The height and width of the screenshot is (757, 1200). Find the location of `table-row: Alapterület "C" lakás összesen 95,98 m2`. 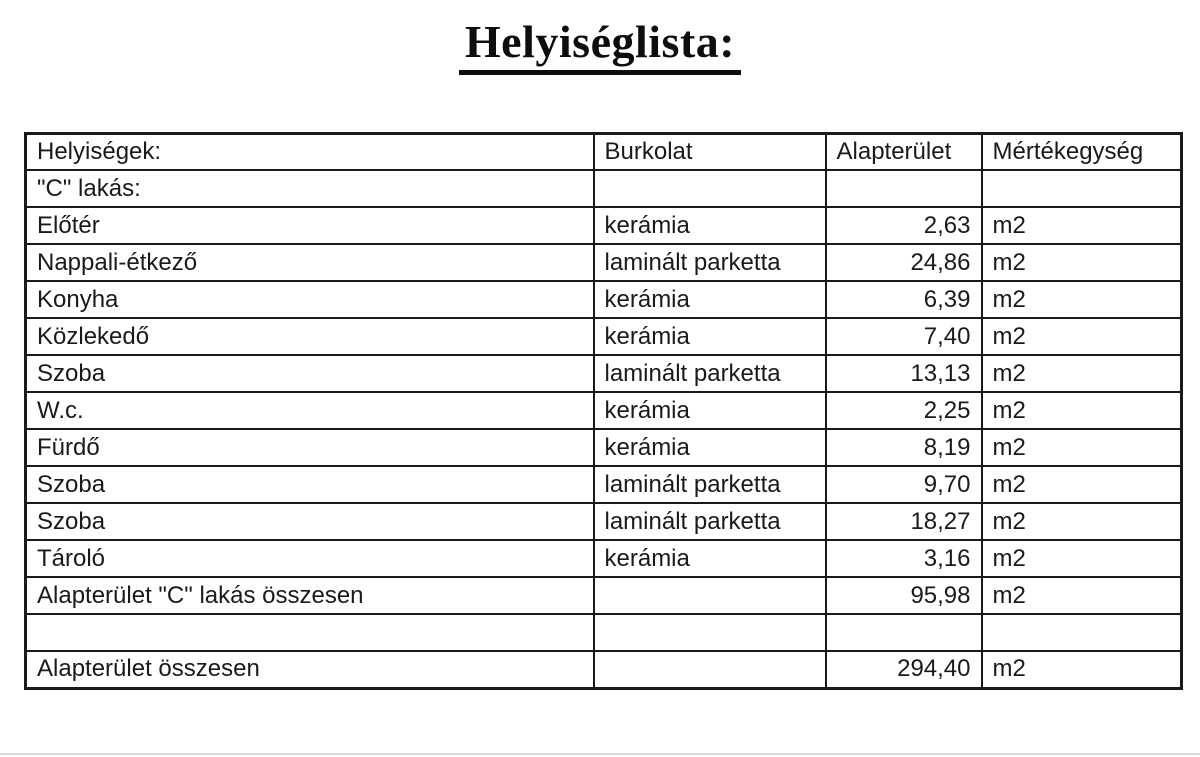

table-row: Alapterület "C" lakás összesen 95,98 m2 is located at coordinates (603, 596).